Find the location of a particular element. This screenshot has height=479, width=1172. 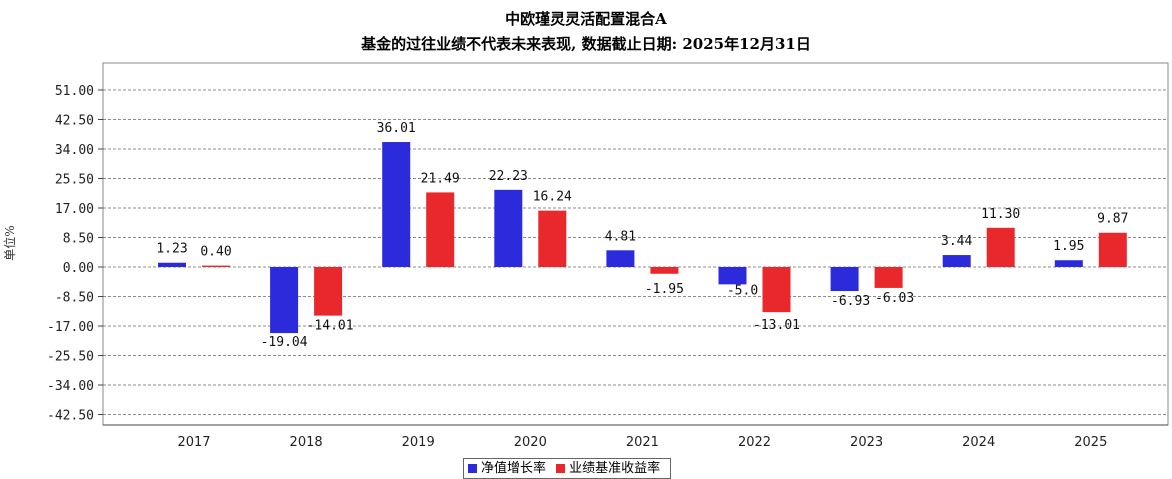

data-label: 4.81 is located at coordinates (620, 236).